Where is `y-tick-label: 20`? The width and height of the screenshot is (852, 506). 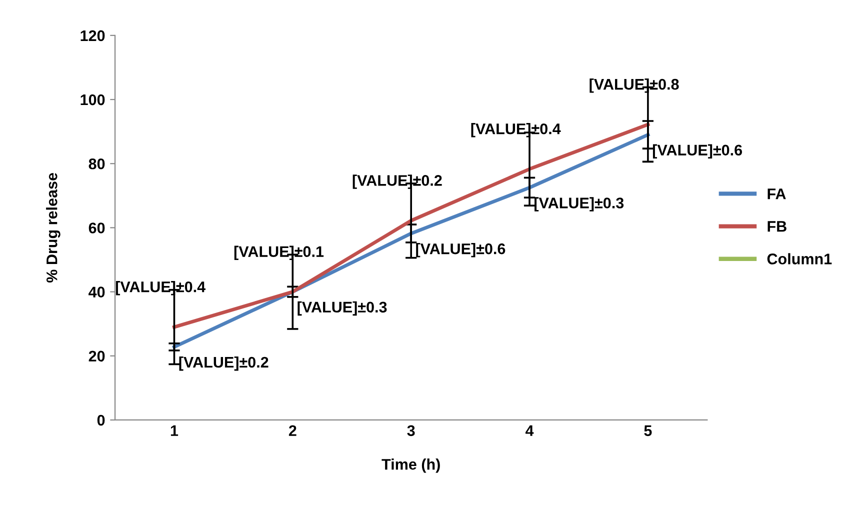
y-tick-label: 20 is located at coordinates (96, 356).